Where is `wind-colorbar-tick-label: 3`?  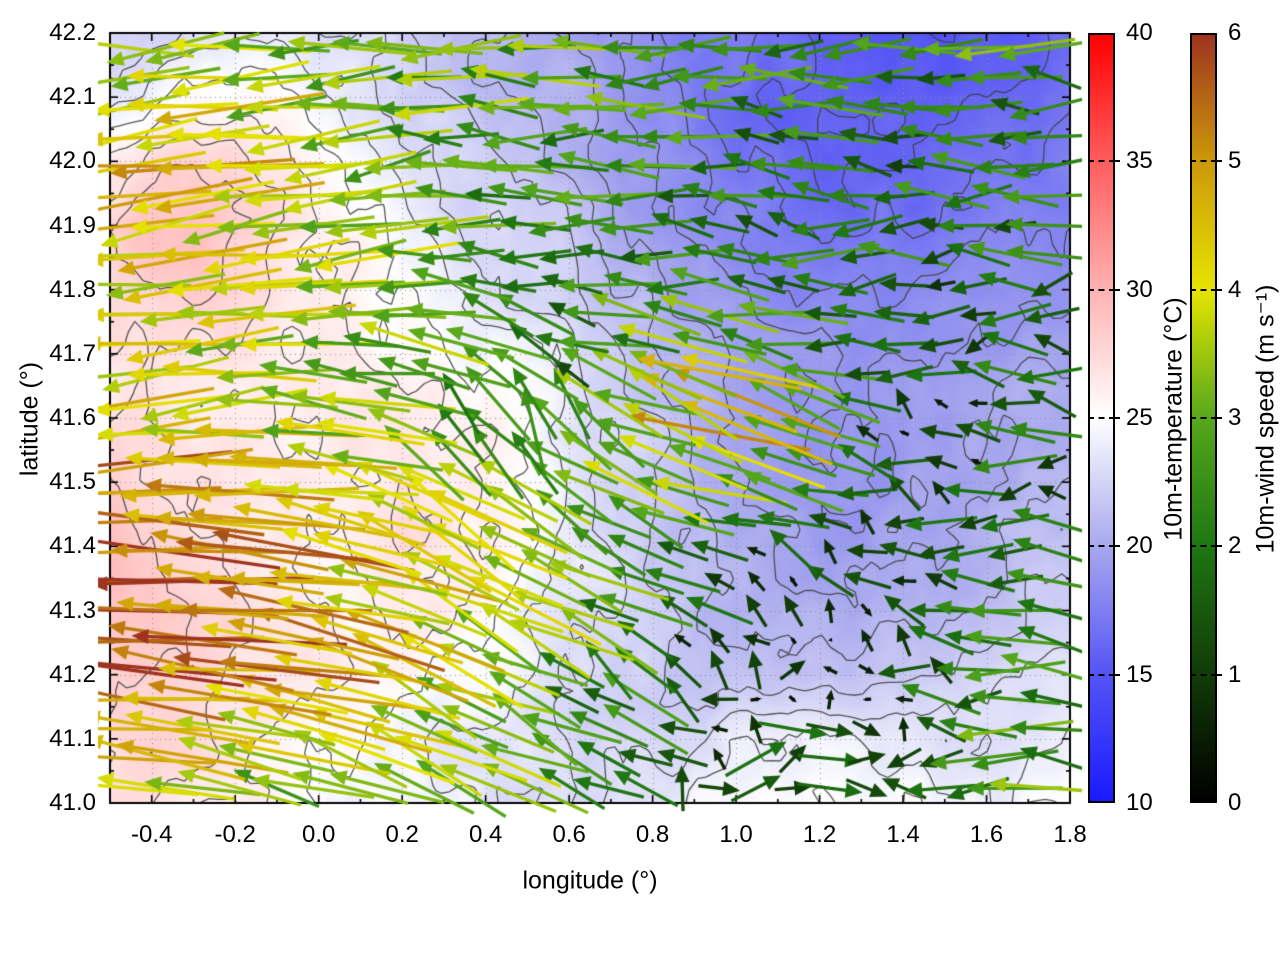
wind-colorbar-tick-label: 3 is located at coordinates (1235, 417).